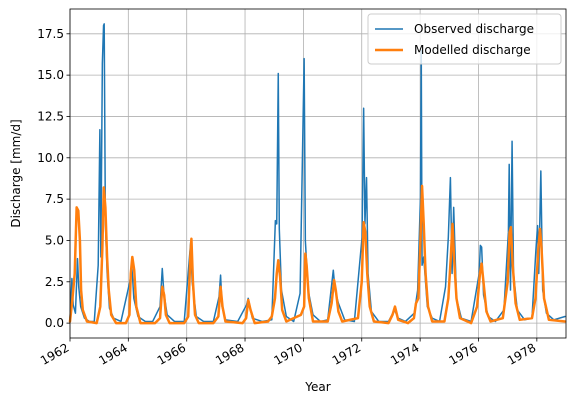 This screenshot has width=576, height=405. What do you see at coordinates (317, 387) in the screenshot?
I see `x-axis-label: Year` at bounding box center [317, 387].